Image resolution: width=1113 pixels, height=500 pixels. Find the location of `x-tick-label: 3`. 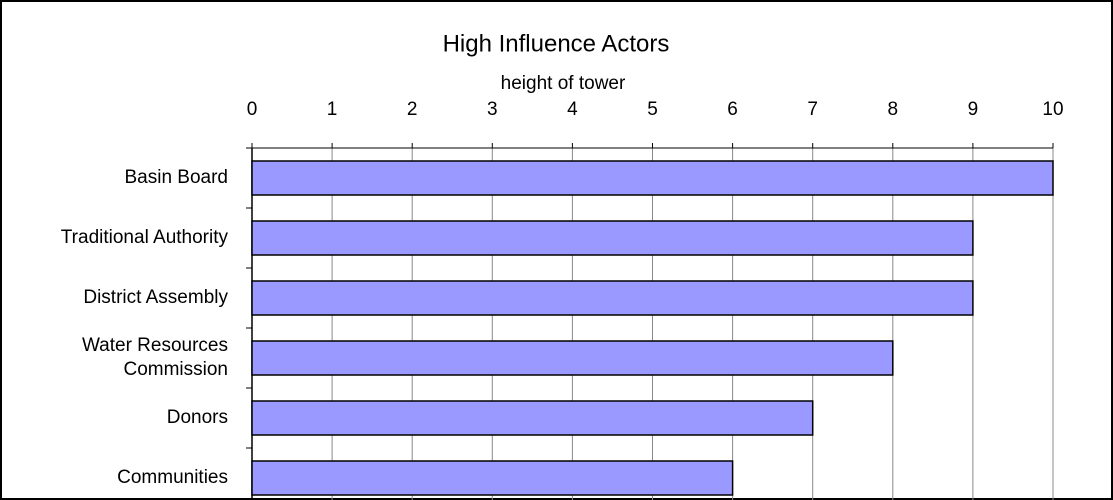

x-tick-label: 3 is located at coordinates (492, 109).